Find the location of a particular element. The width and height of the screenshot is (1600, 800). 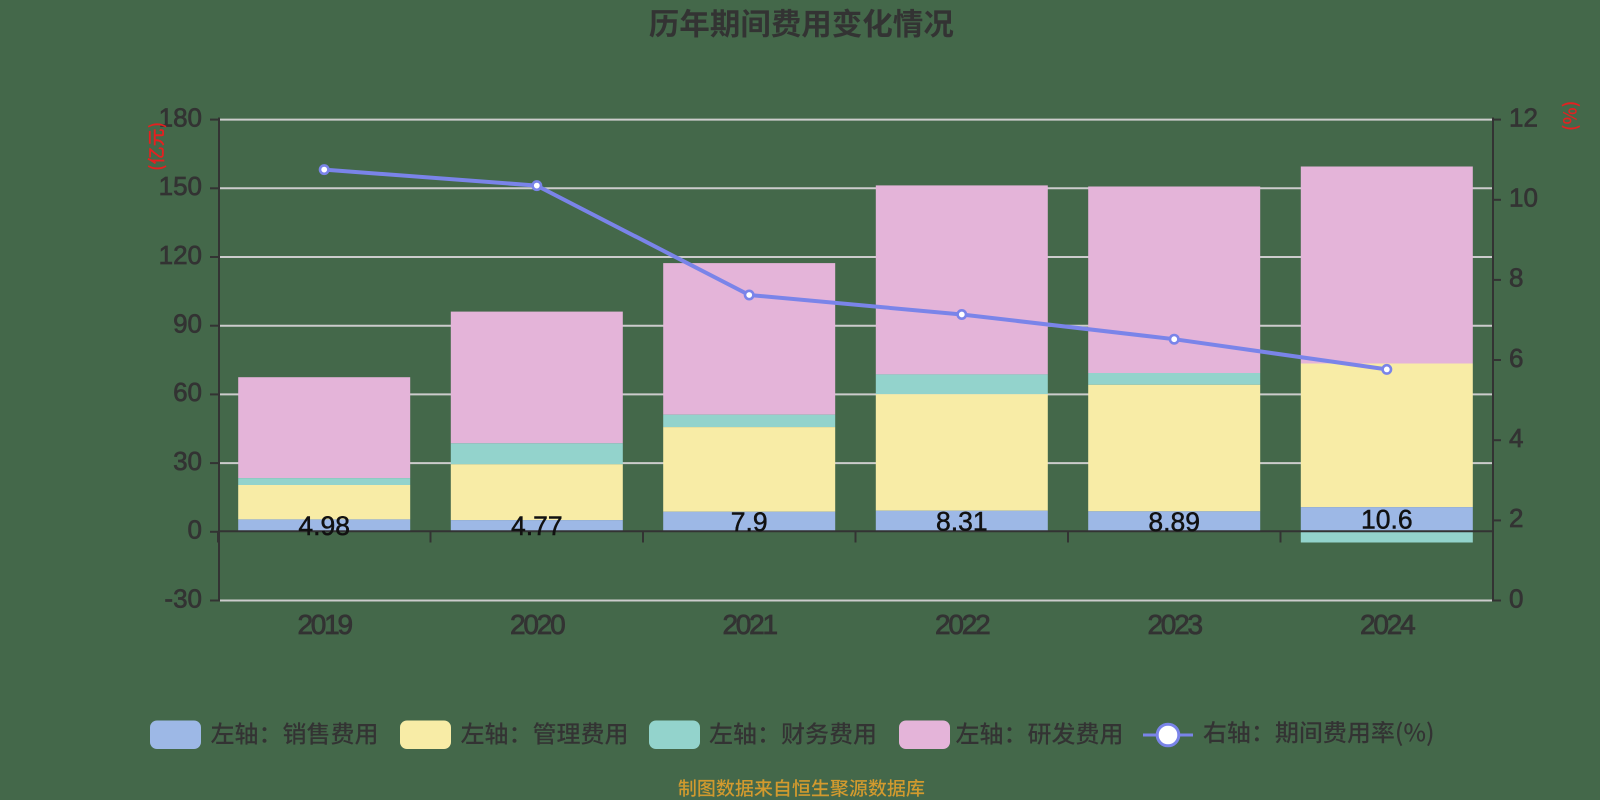

svg-text: 30 is located at coordinates (187, 461).